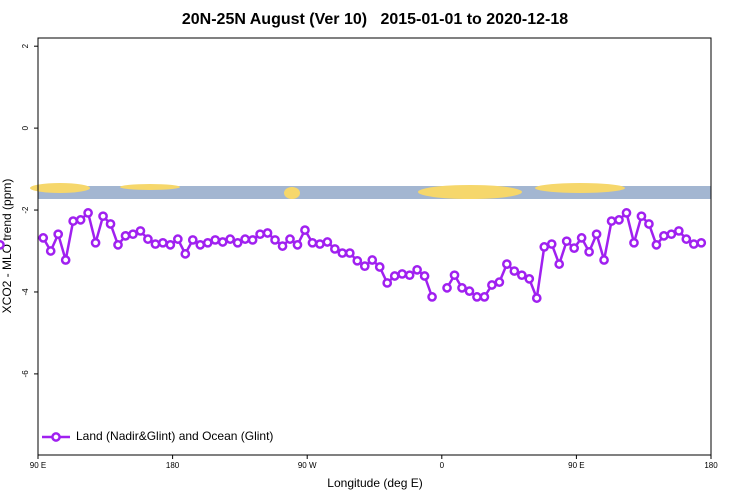 The width and height of the screenshot is (750, 500). Describe the element at coordinates (38, 465) in the screenshot. I see `x-tick-label: 90 E` at that location.